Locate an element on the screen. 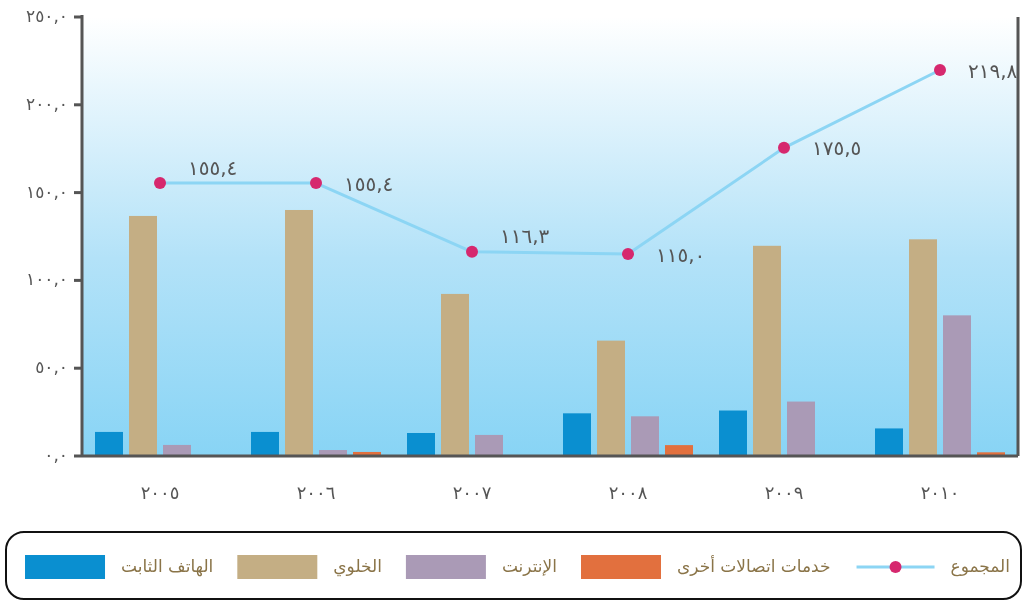 This screenshot has width=1027, height=603. legend-label: الهاتف الثابت is located at coordinates (167, 566).